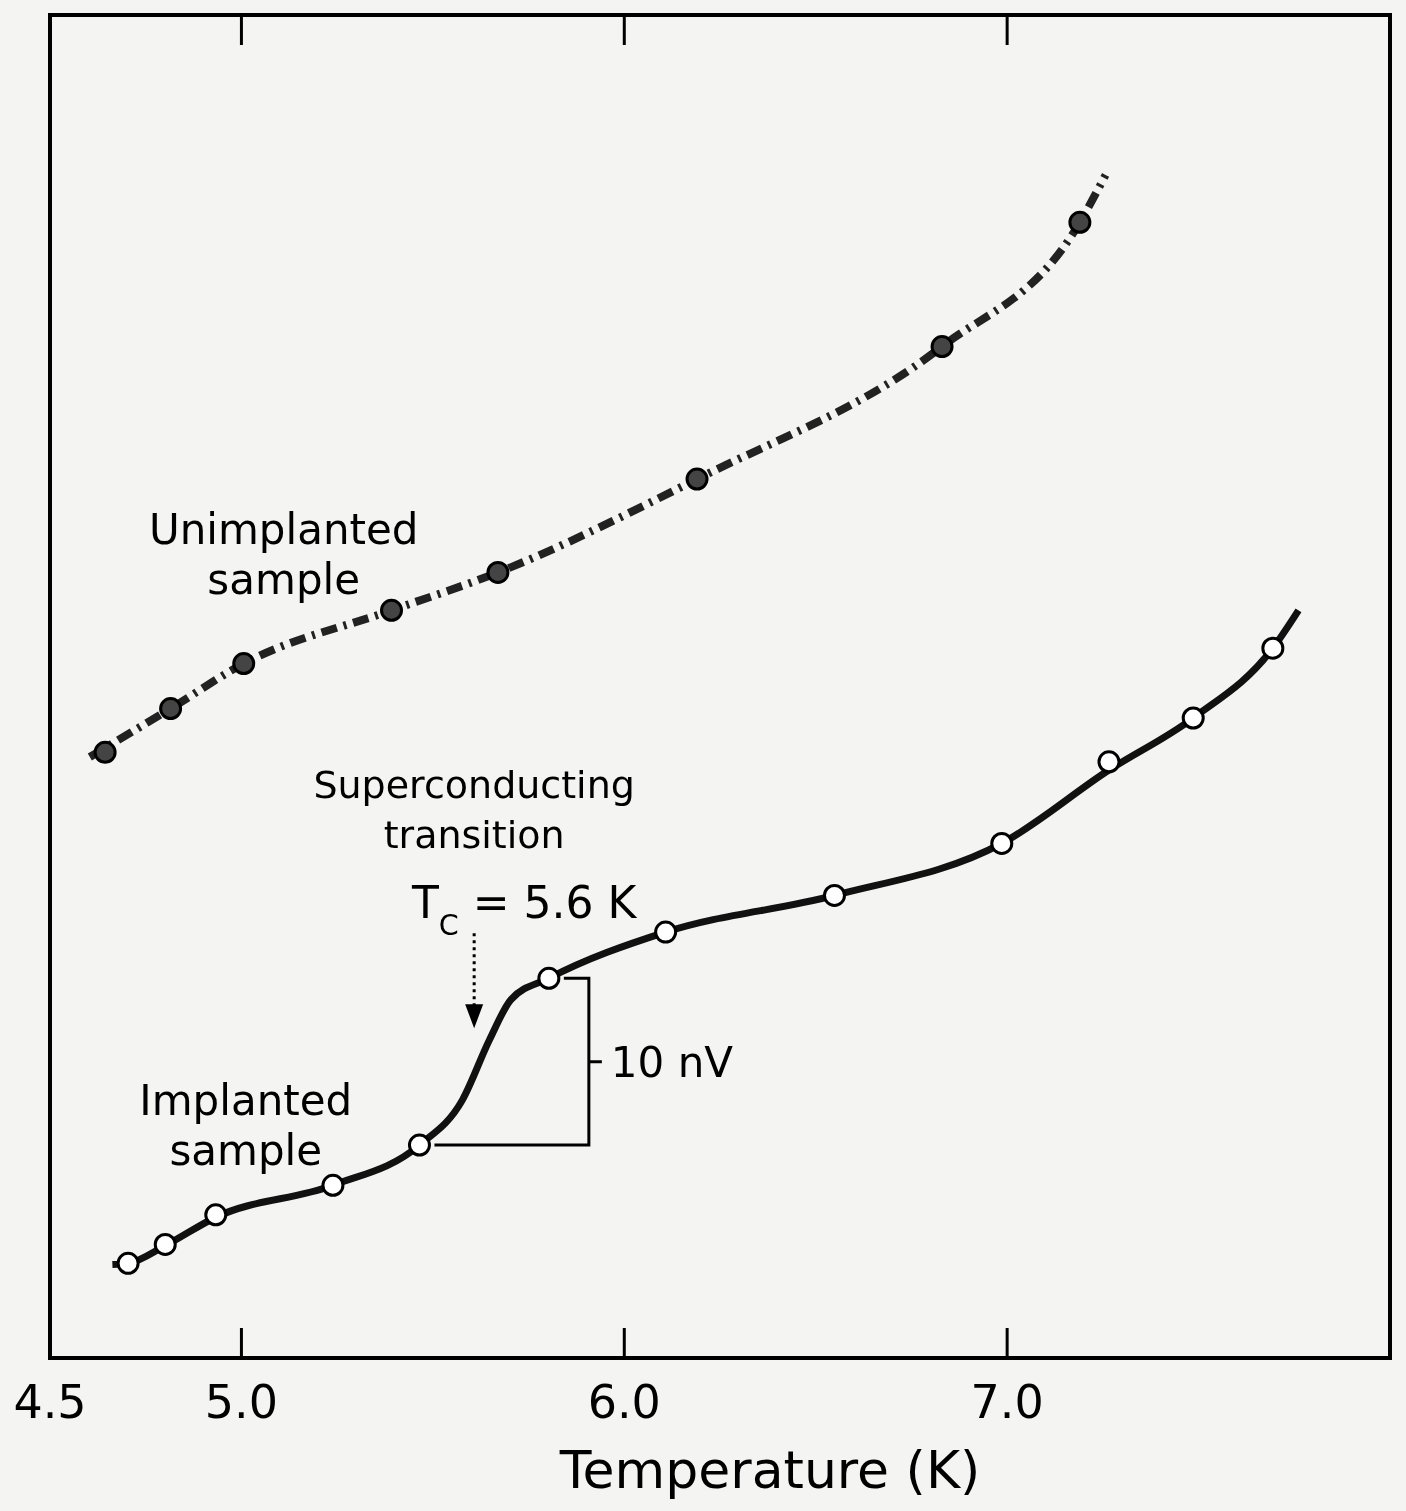 The height and width of the screenshot is (1511, 1406). Describe the element at coordinates (769, 1470) in the screenshot. I see `x-axis-title: Temperature (K)` at that location.